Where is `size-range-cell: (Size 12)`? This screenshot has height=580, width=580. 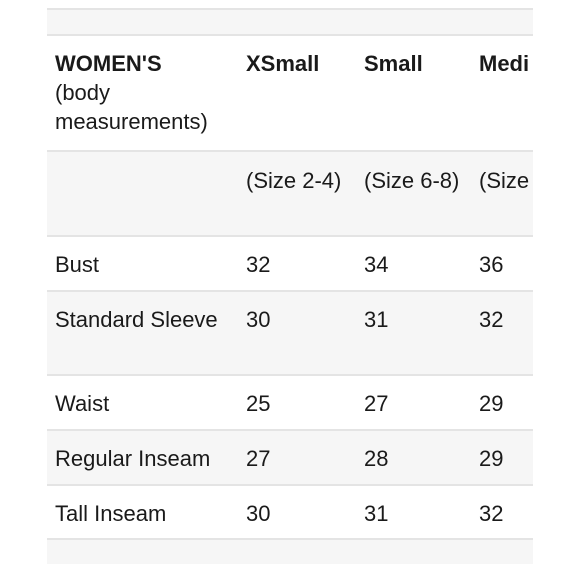 size-range-cell: (Size 12) is located at coordinates (502, 194).